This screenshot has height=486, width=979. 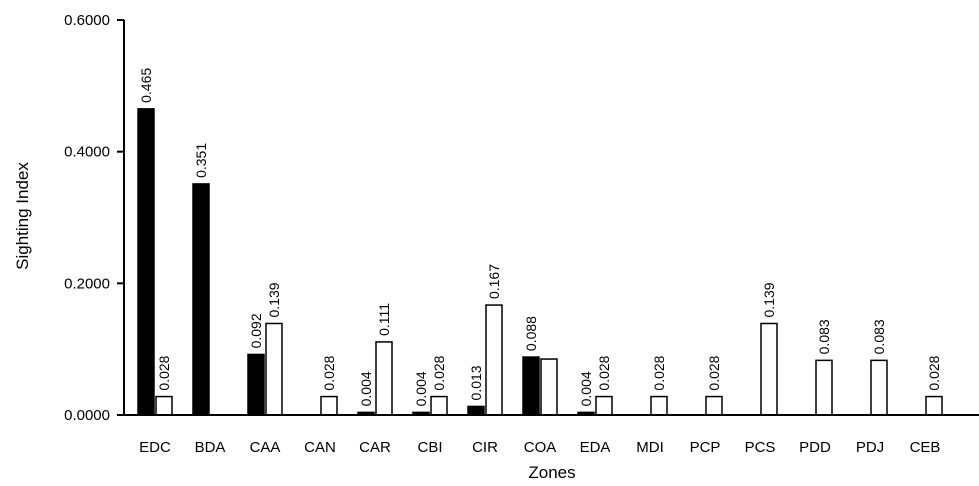 I want to click on y-tick-label: 0.0000, so click(x=87, y=415).